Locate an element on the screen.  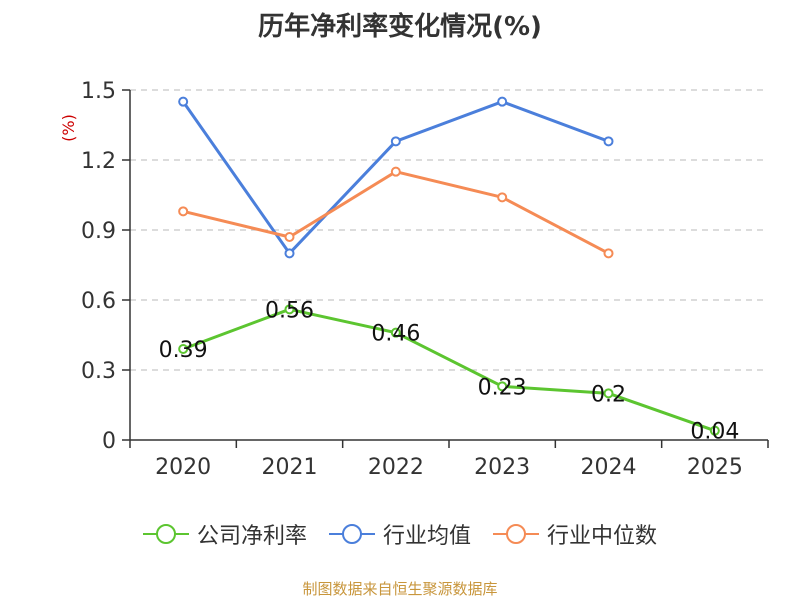
x-tick-label: 2025 is located at coordinates (715, 467).